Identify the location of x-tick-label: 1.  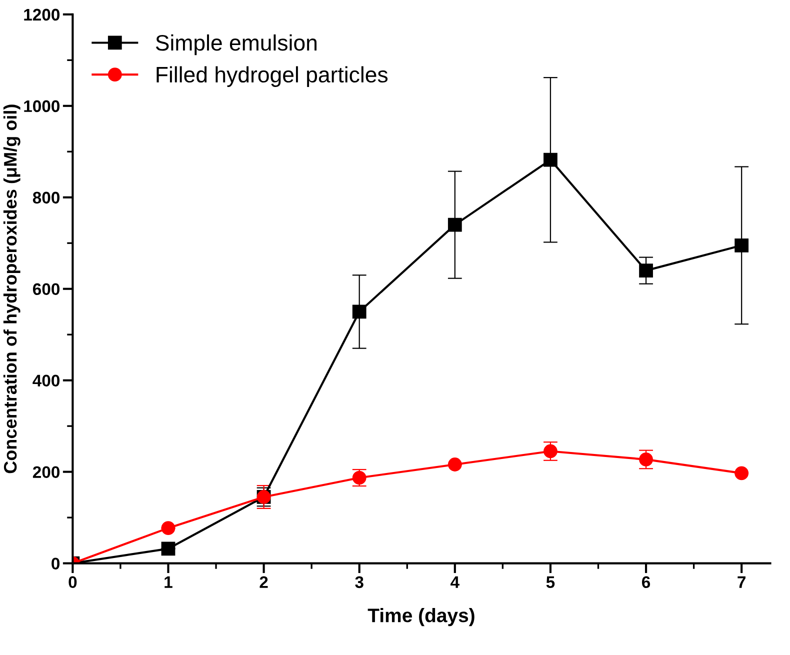
(168, 582).